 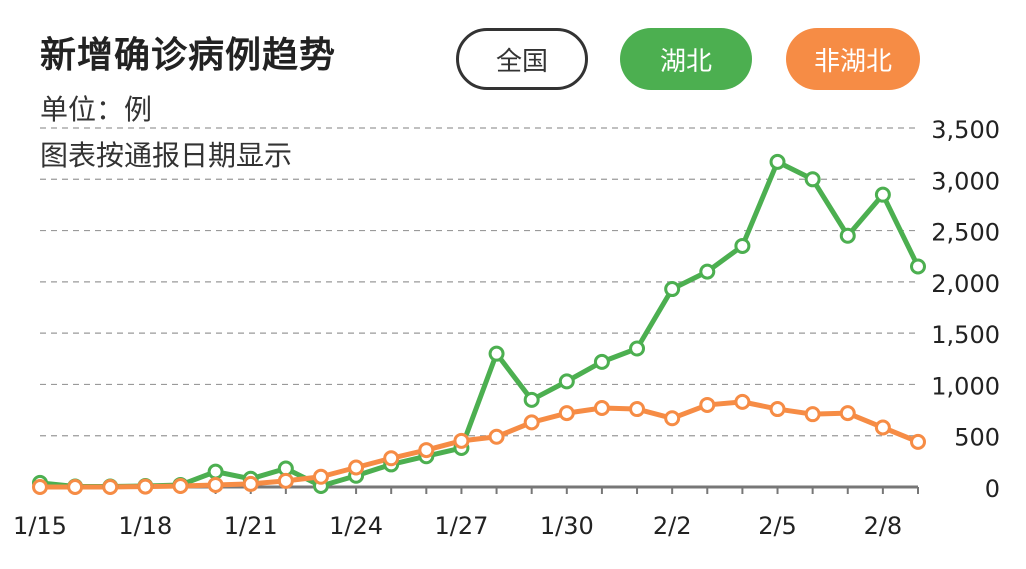 I want to click on x-tick-label: 1/30, so click(x=567, y=526).